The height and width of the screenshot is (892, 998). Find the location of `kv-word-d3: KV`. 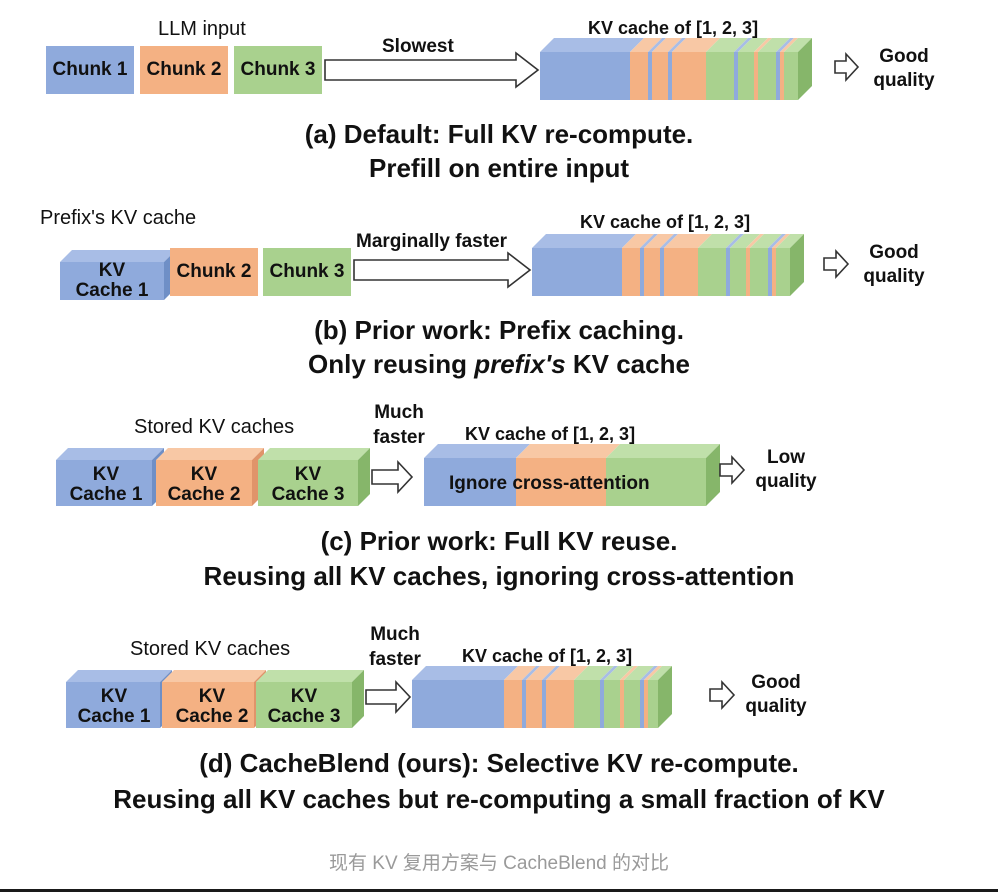

kv-word-d3: KV is located at coordinates (304, 696).